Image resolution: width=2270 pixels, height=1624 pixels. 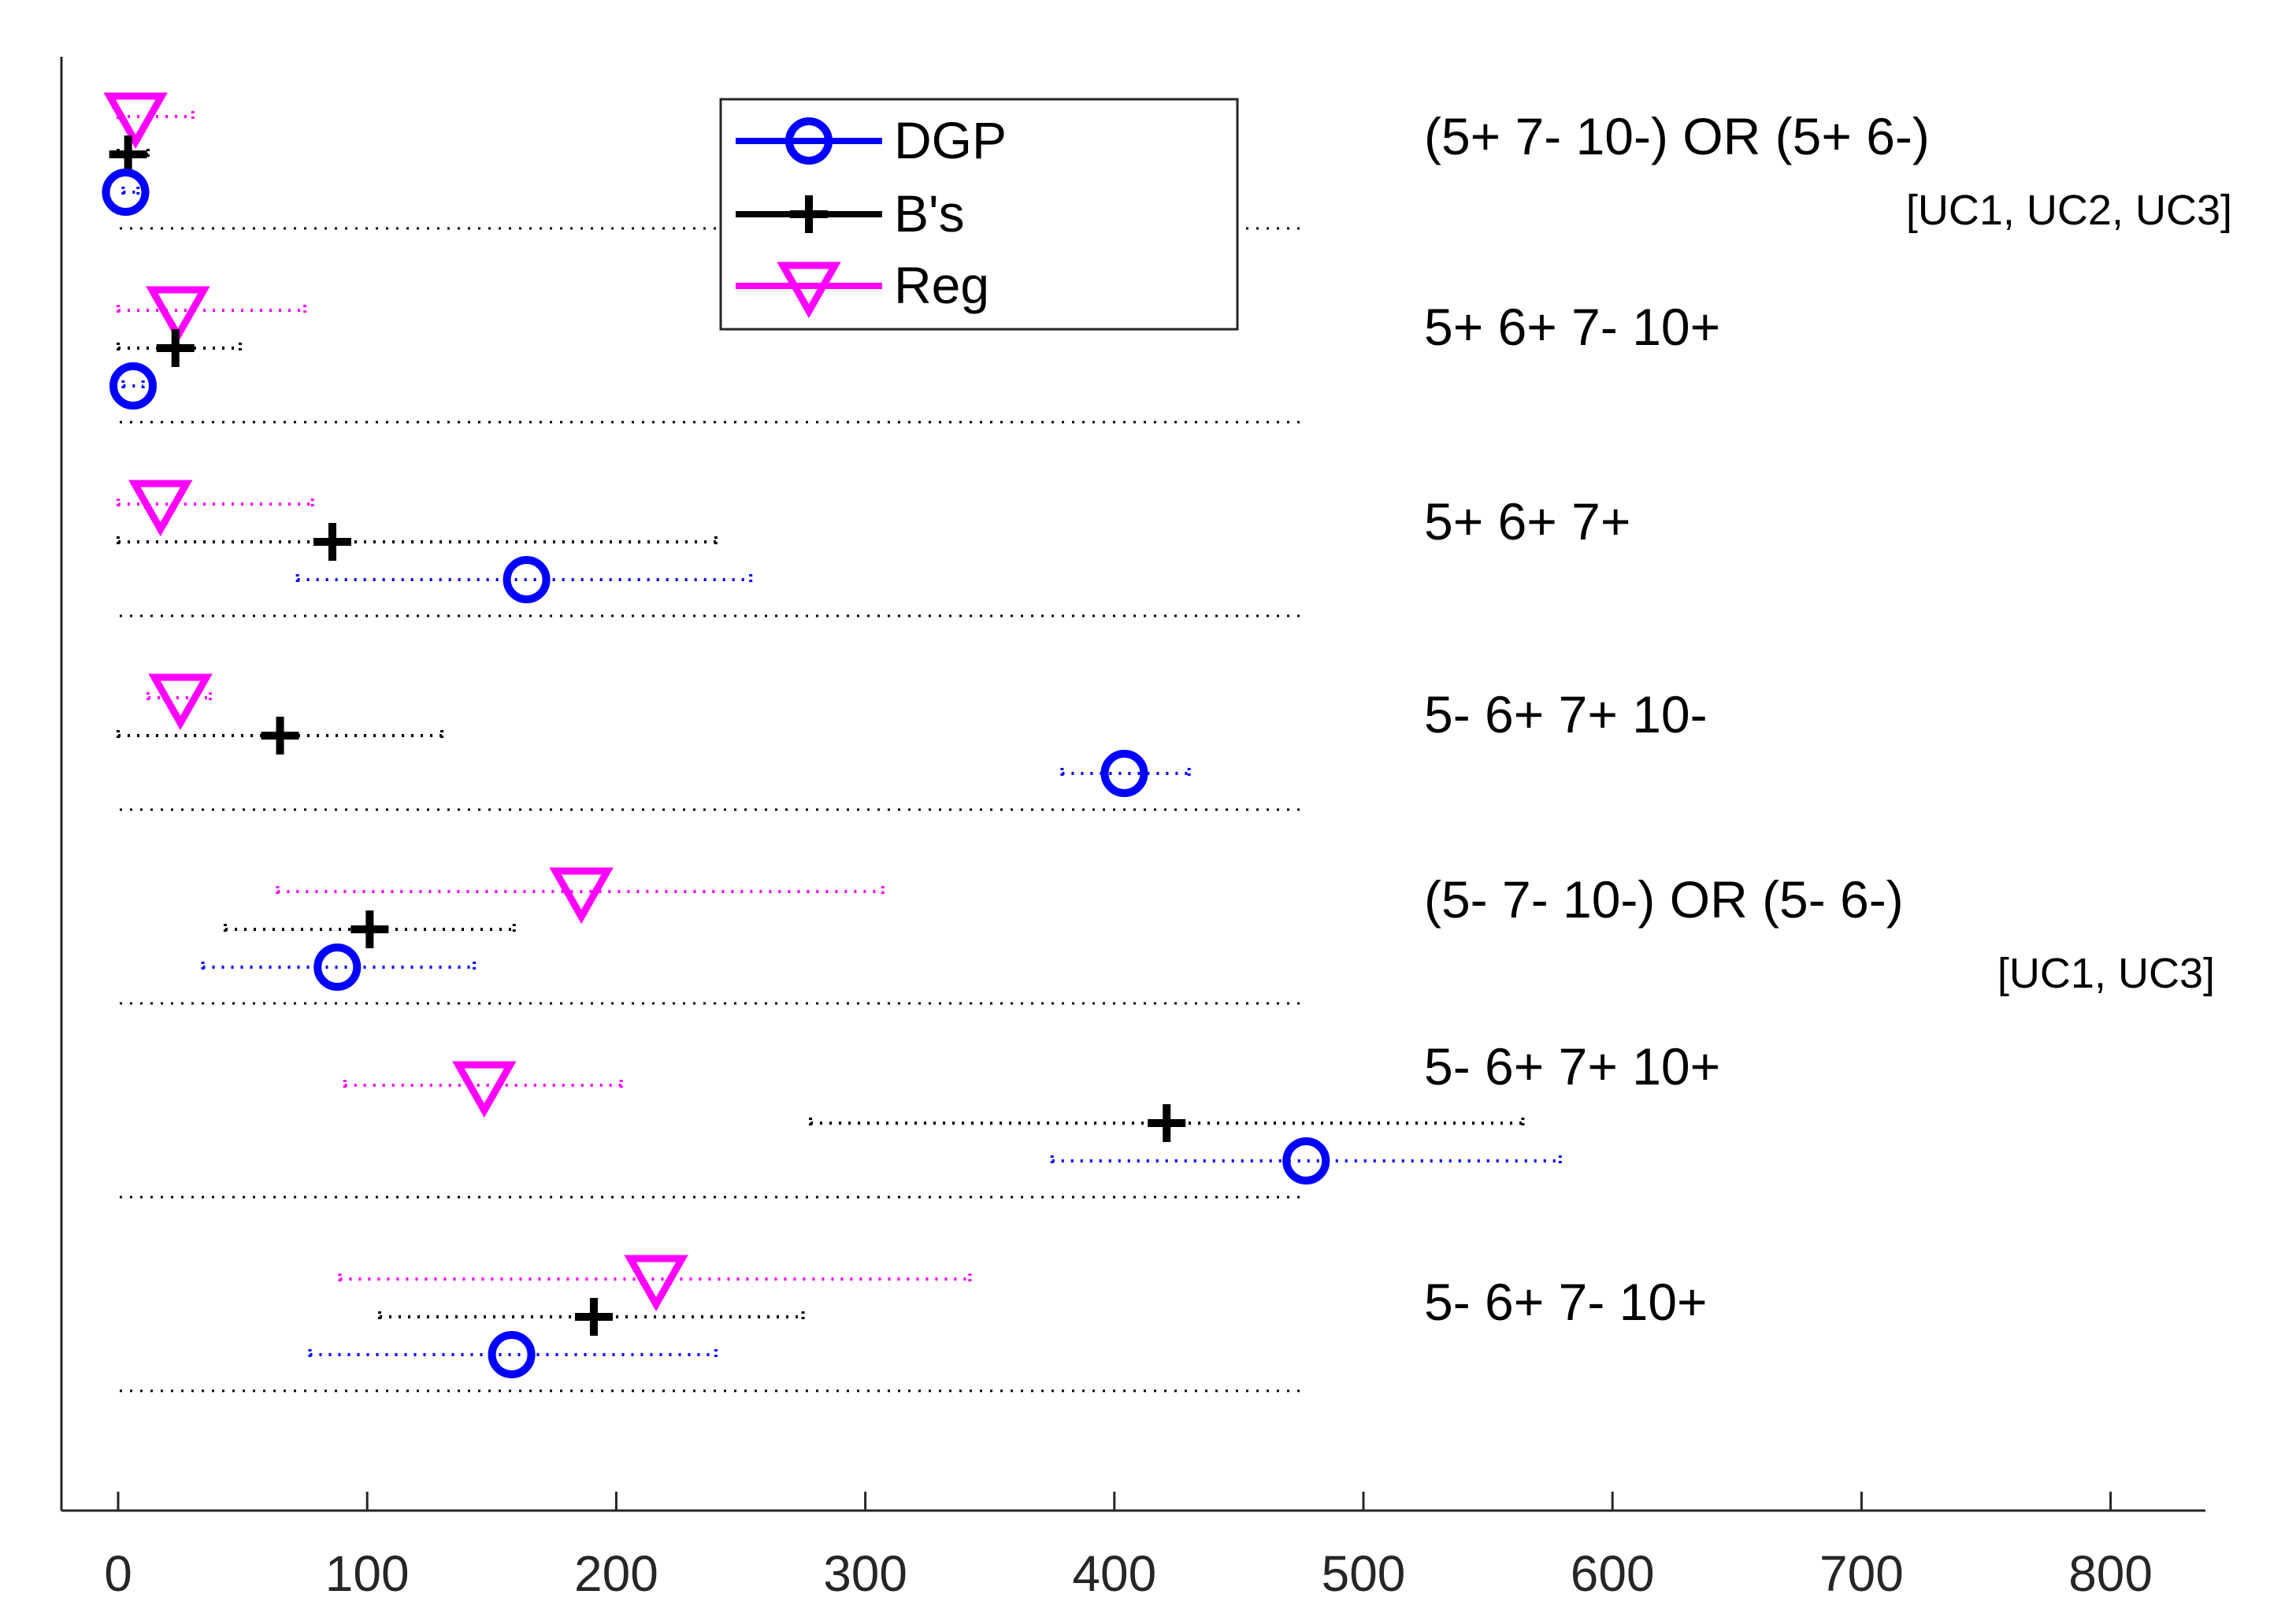 I want to click on x-tick-label-200: 200, so click(x=616, y=1573).